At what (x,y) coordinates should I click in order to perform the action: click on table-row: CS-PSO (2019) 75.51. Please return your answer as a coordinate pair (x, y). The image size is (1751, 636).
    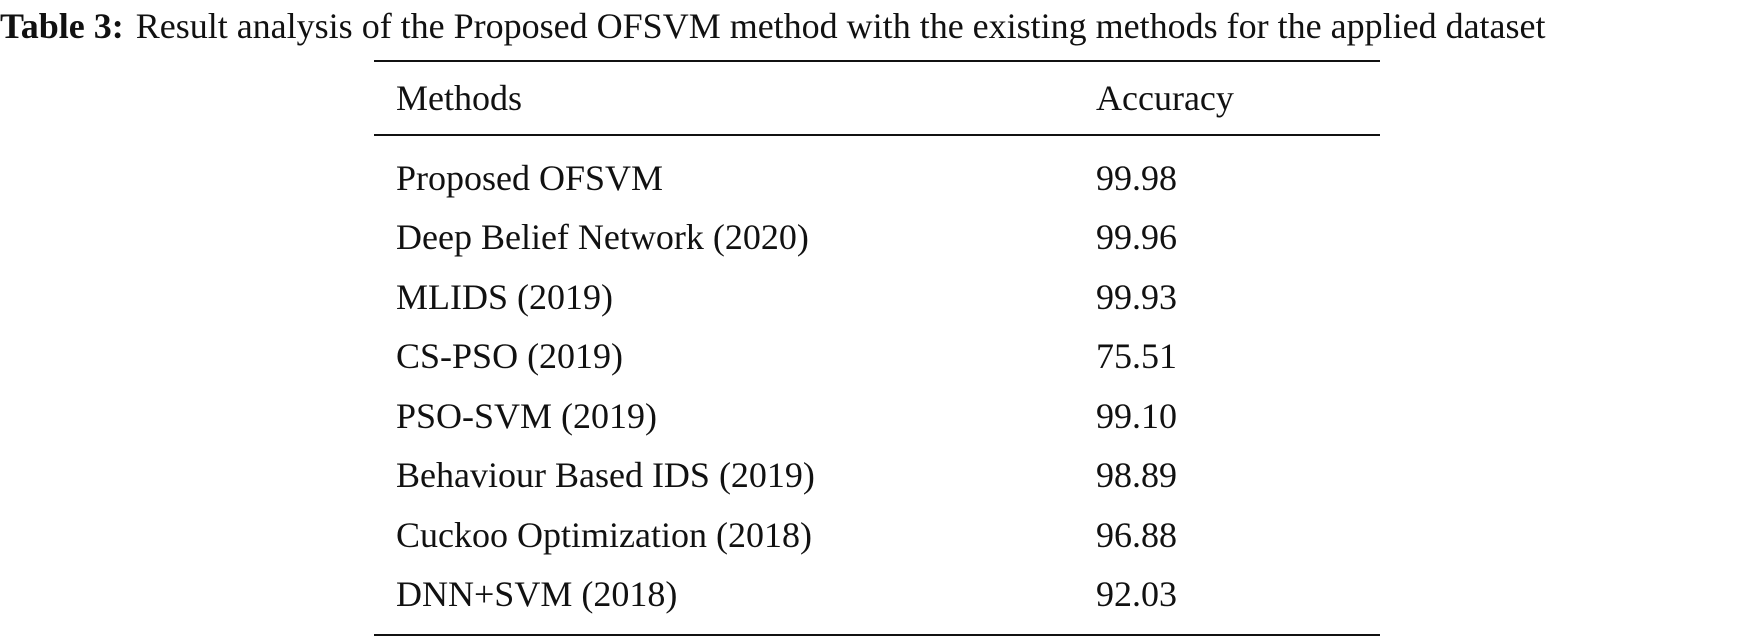
    Looking at the image, I should click on (877, 357).